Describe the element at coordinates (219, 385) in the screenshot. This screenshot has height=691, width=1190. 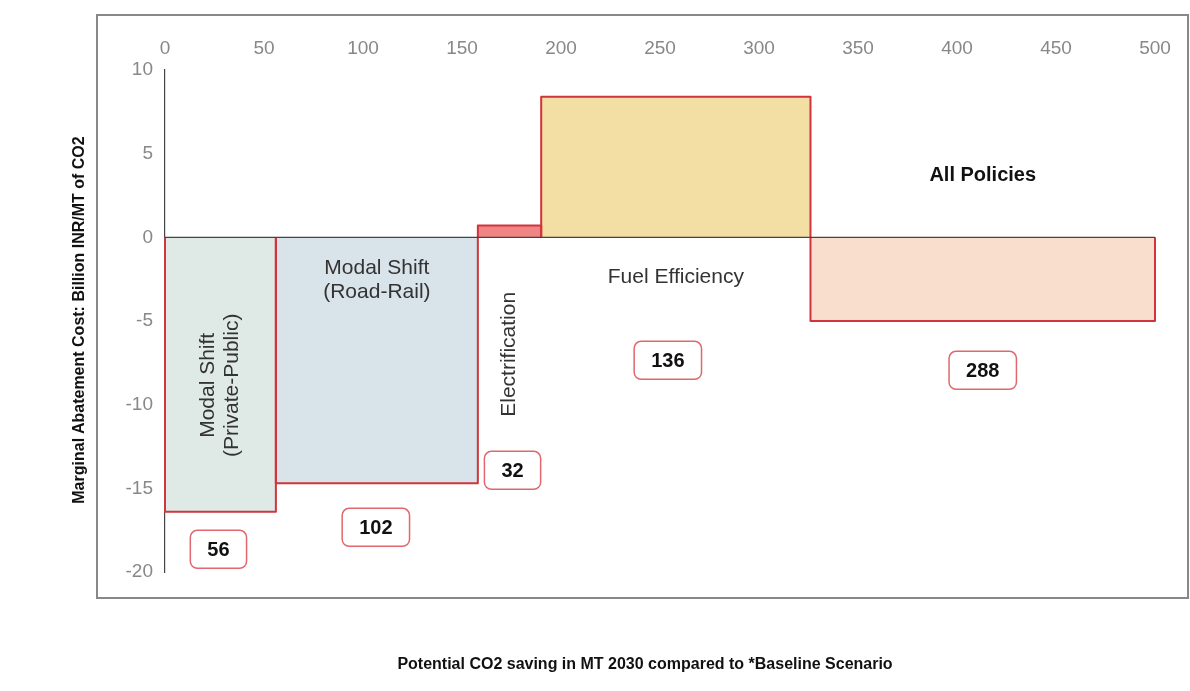
I see `annotation: Modal Shift (Private-Public)` at that location.